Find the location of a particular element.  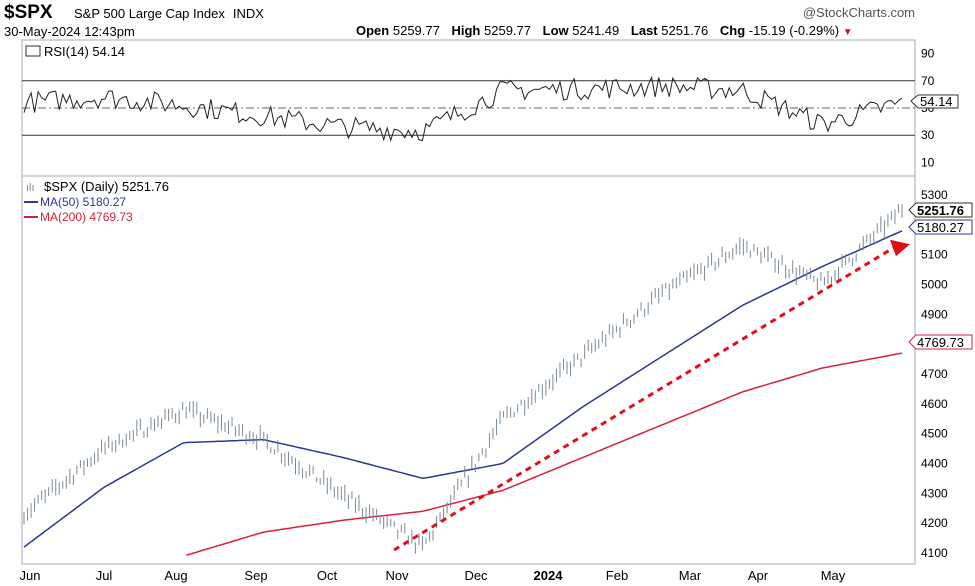

x-tick-label: Mar is located at coordinates (690, 575).